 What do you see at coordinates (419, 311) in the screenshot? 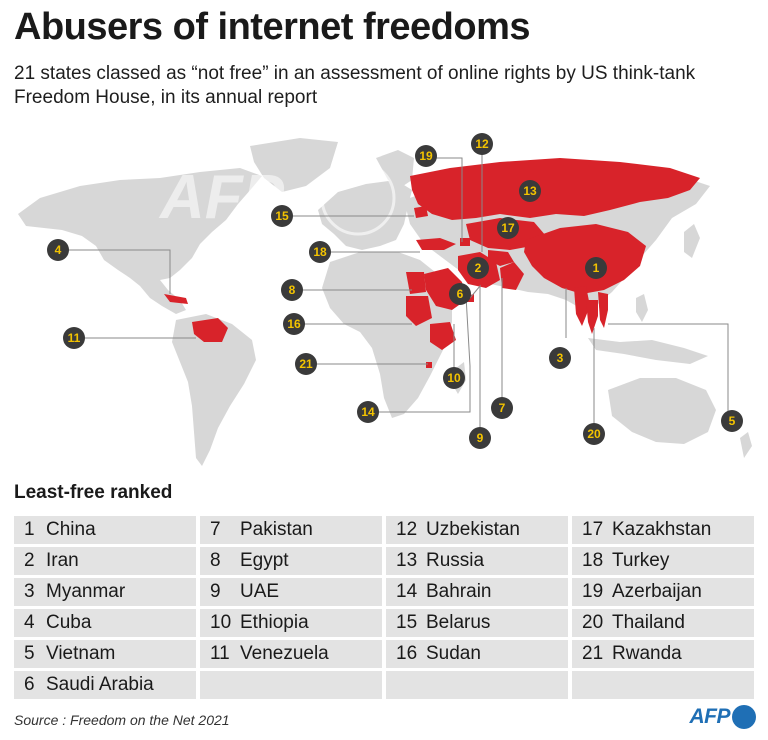
I see `sudan-shape` at bounding box center [419, 311].